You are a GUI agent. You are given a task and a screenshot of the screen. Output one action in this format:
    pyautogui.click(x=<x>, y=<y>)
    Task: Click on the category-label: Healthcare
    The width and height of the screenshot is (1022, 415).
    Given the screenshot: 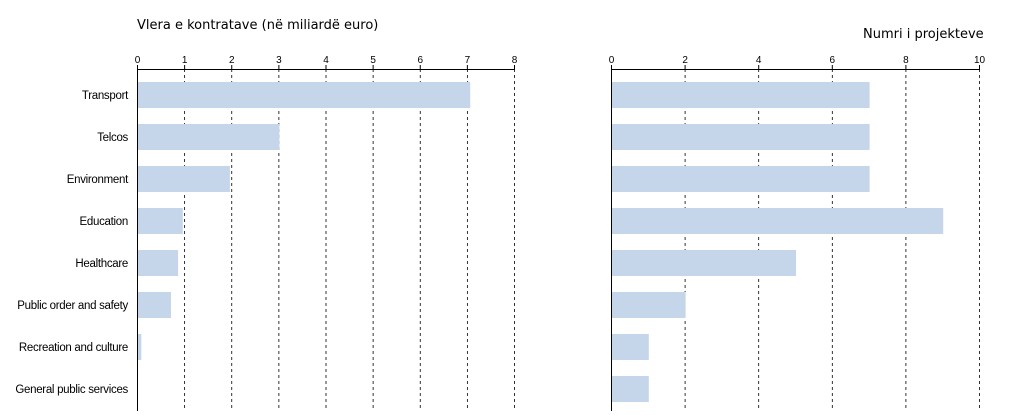 What is the action you would take?
    pyautogui.click(x=101, y=264)
    